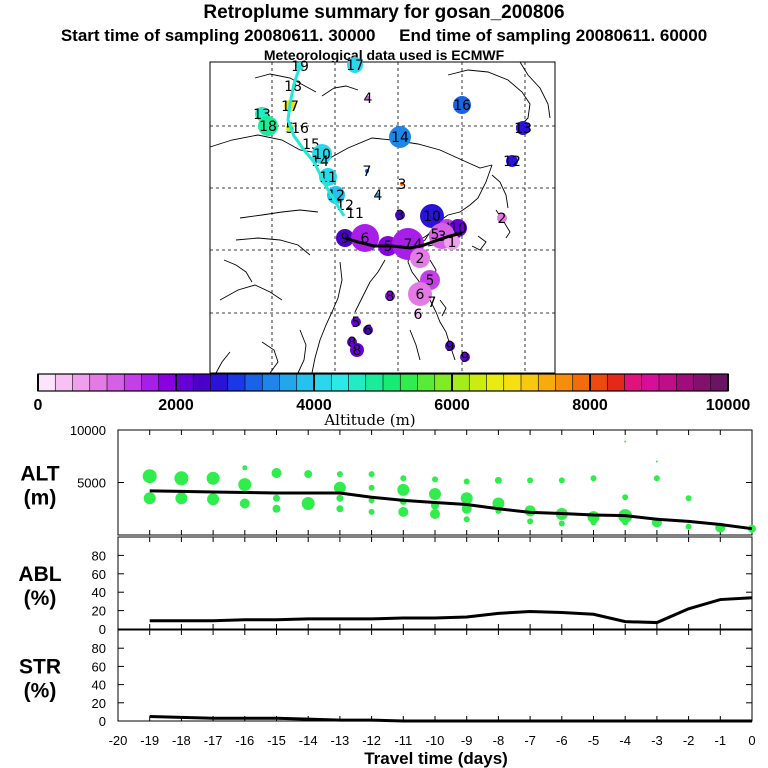 This screenshot has height=768, width=768. I want to click on str-ytick-label: 0, so click(102, 721).